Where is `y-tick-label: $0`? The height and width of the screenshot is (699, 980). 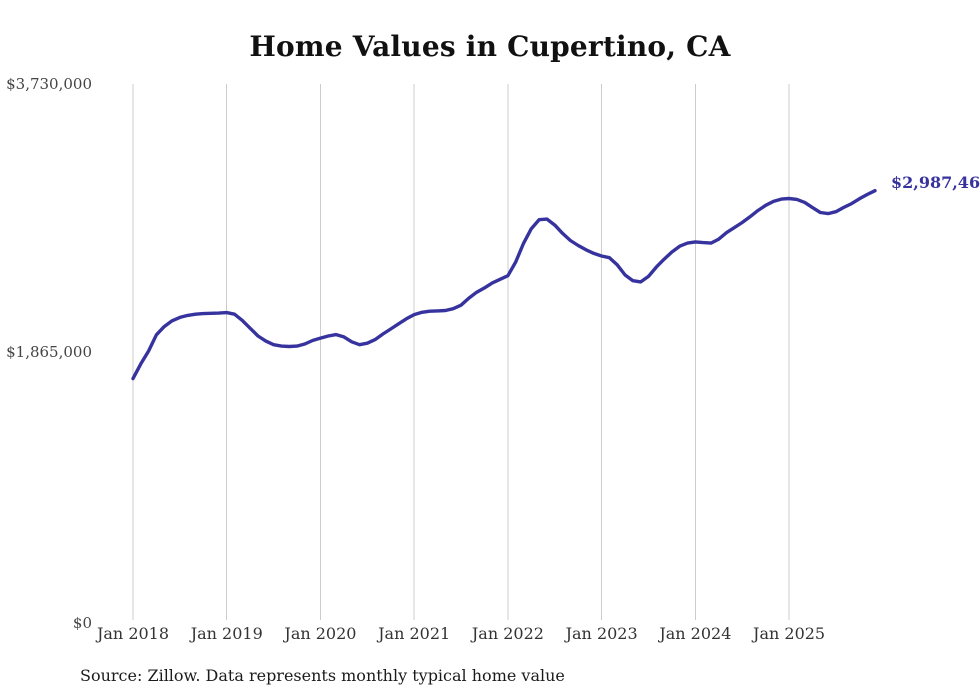 y-tick-label: $0 is located at coordinates (82, 623).